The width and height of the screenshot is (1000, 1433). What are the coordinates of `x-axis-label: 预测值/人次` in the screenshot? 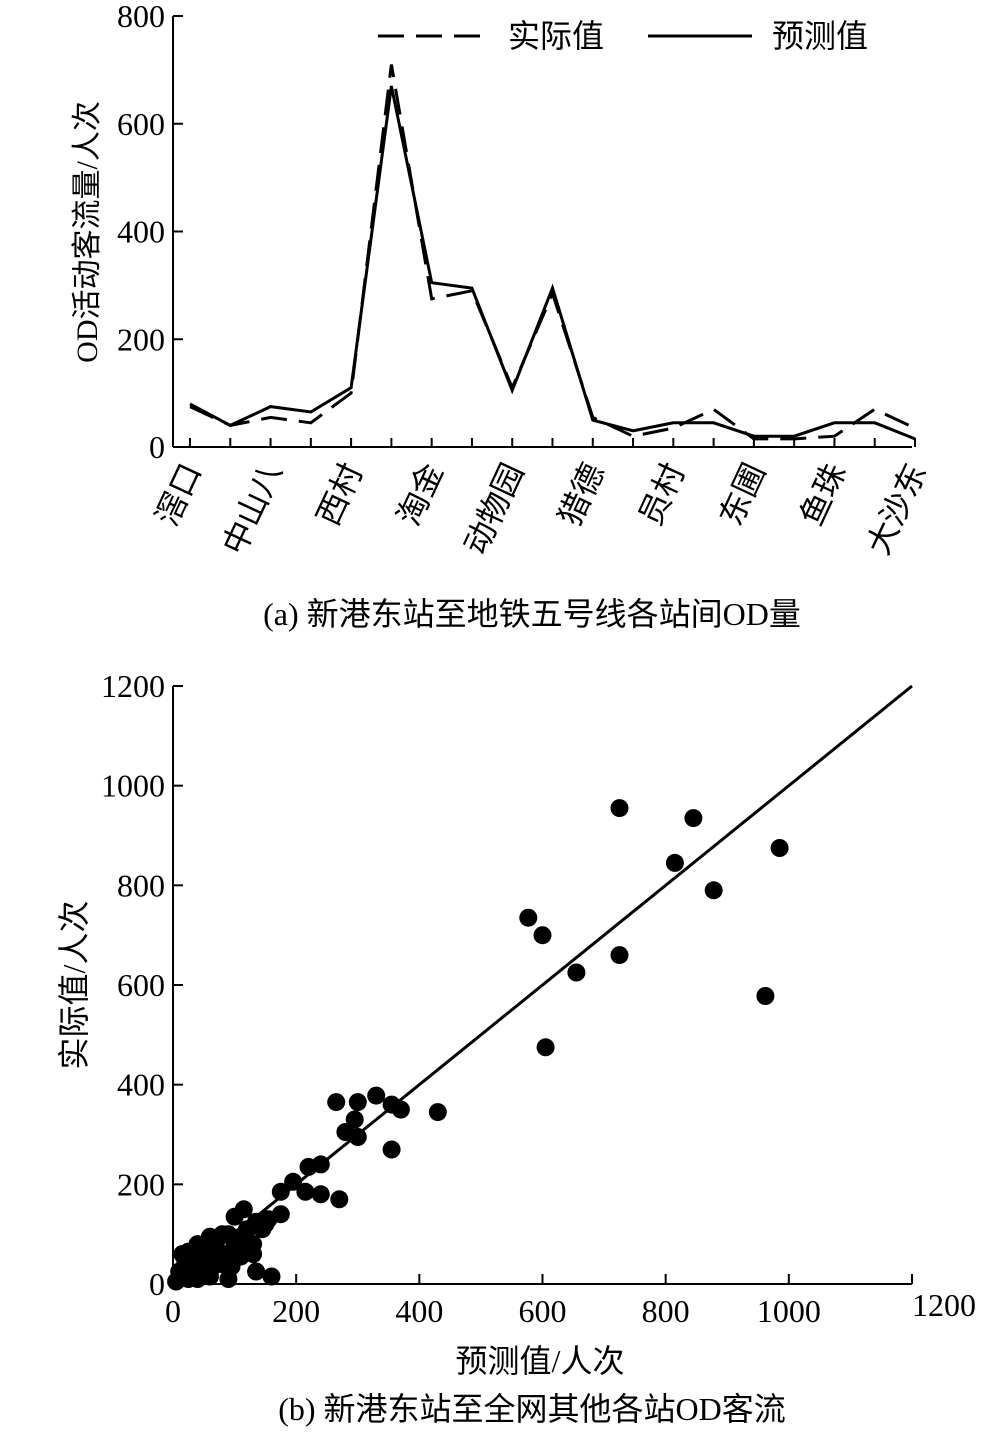 It's located at (540, 1361).